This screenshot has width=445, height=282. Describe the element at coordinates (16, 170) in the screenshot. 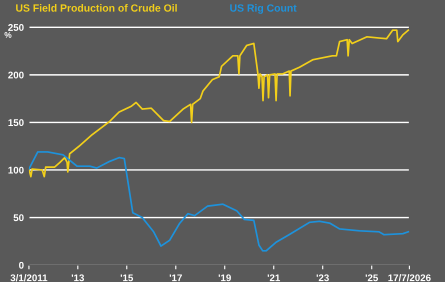

I see `y-tick-label: 100` at that location.